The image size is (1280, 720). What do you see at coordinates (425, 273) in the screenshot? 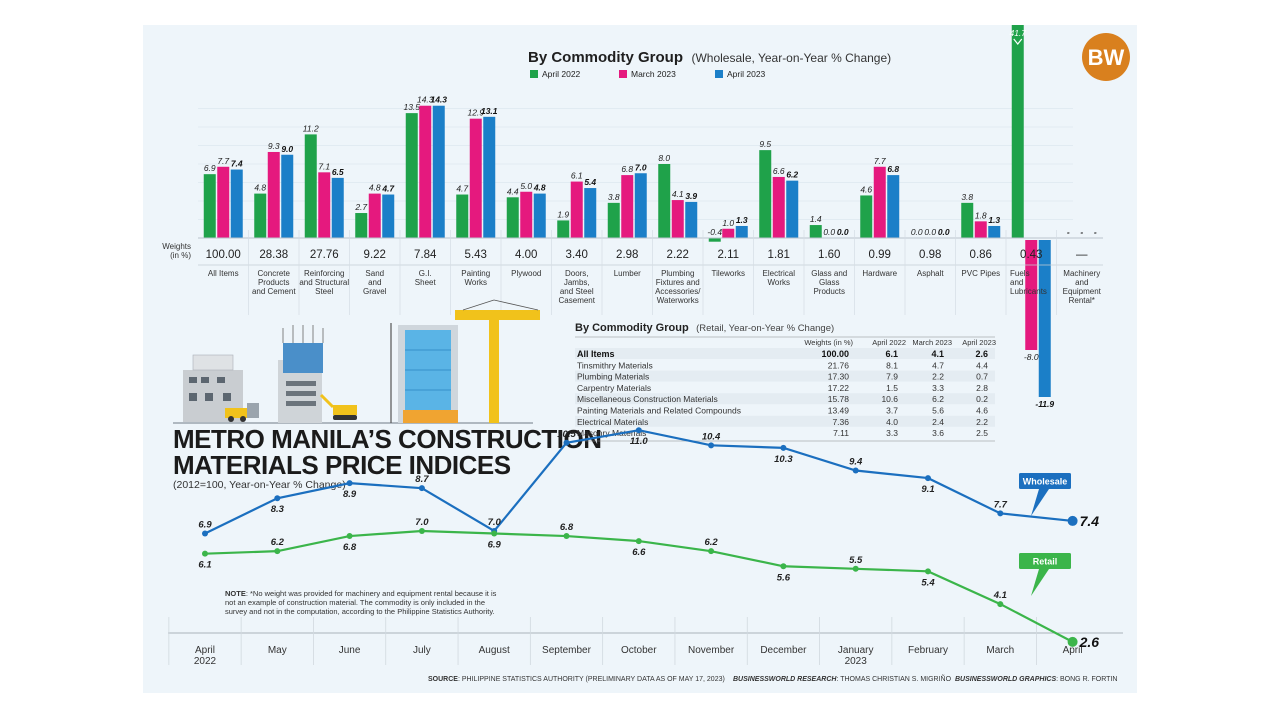
I see `category-label: G.I.` at bounding box center [425, 273].